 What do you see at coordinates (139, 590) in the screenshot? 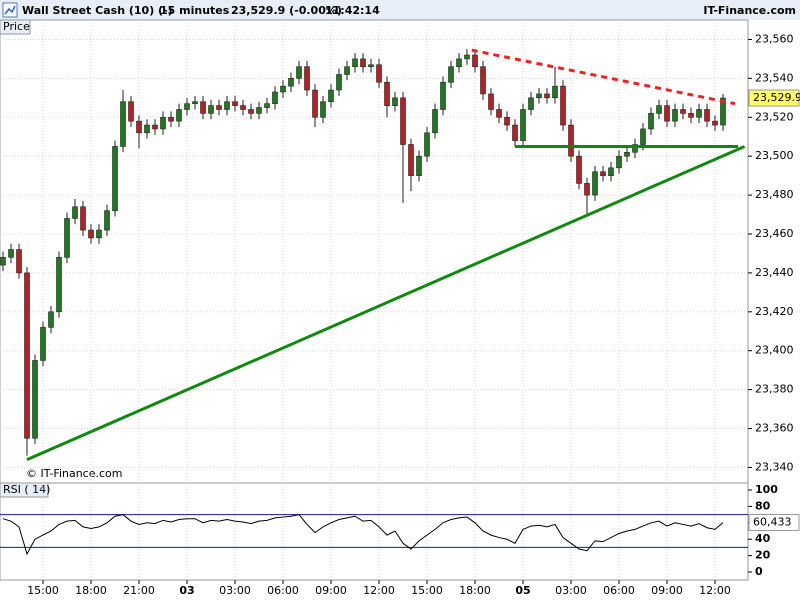
I see `x-tick-label: 21:00` at bounding box center [139, 590].